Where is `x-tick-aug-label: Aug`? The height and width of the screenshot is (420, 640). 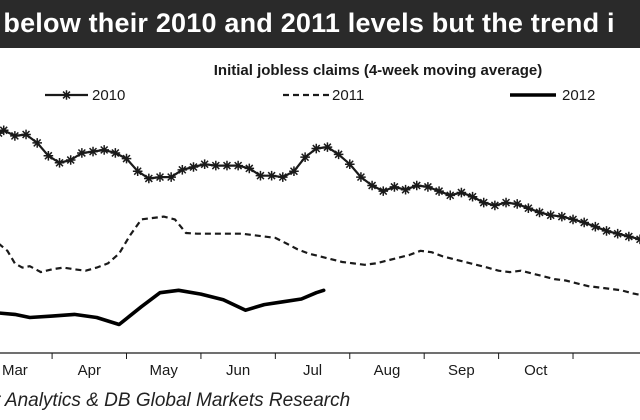 x-tick-aug-label: Aug is located at coordinates (387, 370).